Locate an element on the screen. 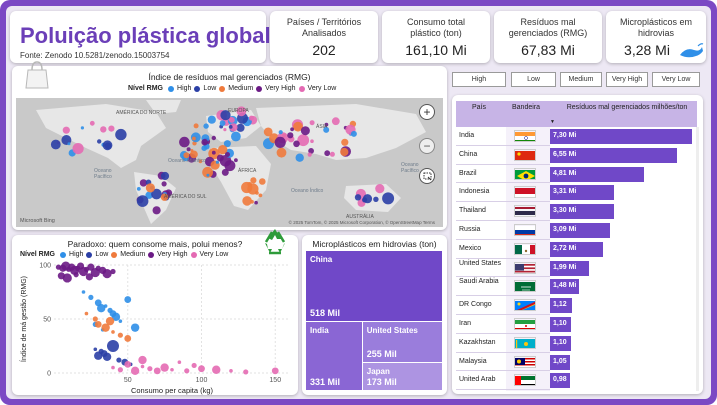 The width and height of the screenshot is (717, 405). treemap-cell: China 518 Mil is located at coordinates (374, 286).